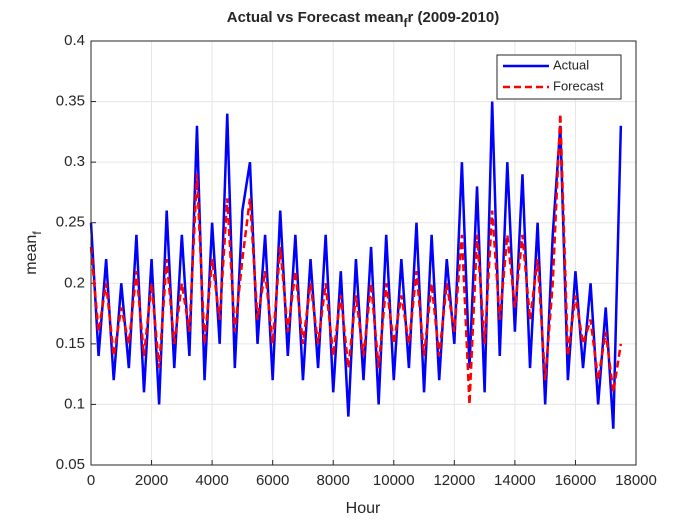 This screenshot has width=700, height=525. I want to click on y-tick-label: 0.4, so click(74, 40).